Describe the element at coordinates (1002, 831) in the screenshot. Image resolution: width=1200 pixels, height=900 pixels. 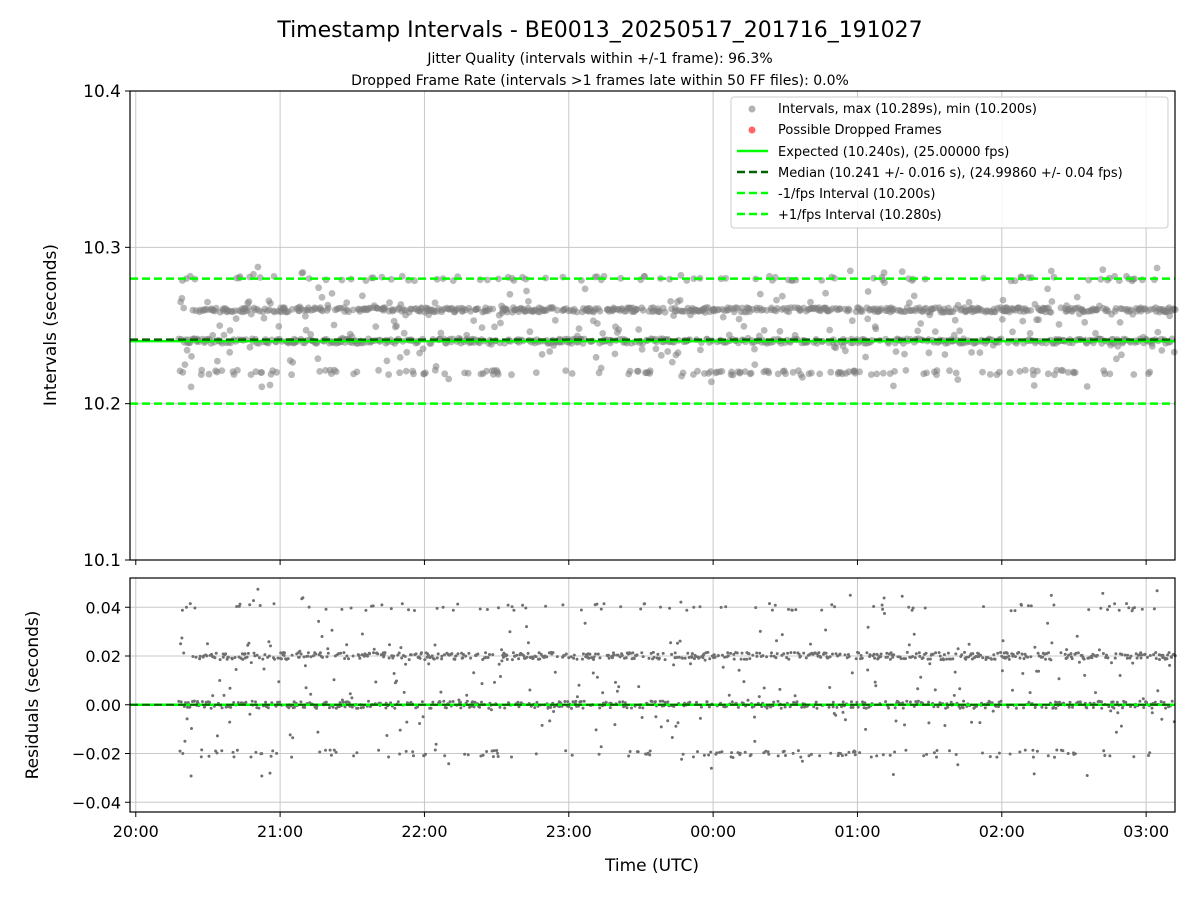
I see `residuals-x-tick-label: 02:00` at that location.